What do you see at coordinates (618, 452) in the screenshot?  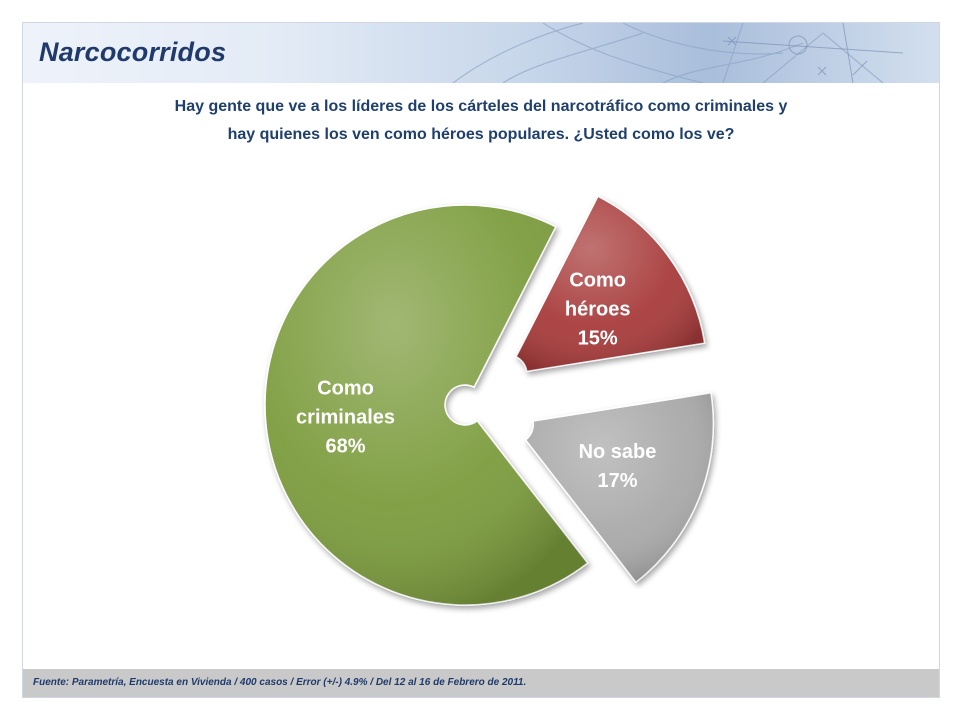 I see `pie-category-label-2: No sabe` at bounding box center [618, 452].